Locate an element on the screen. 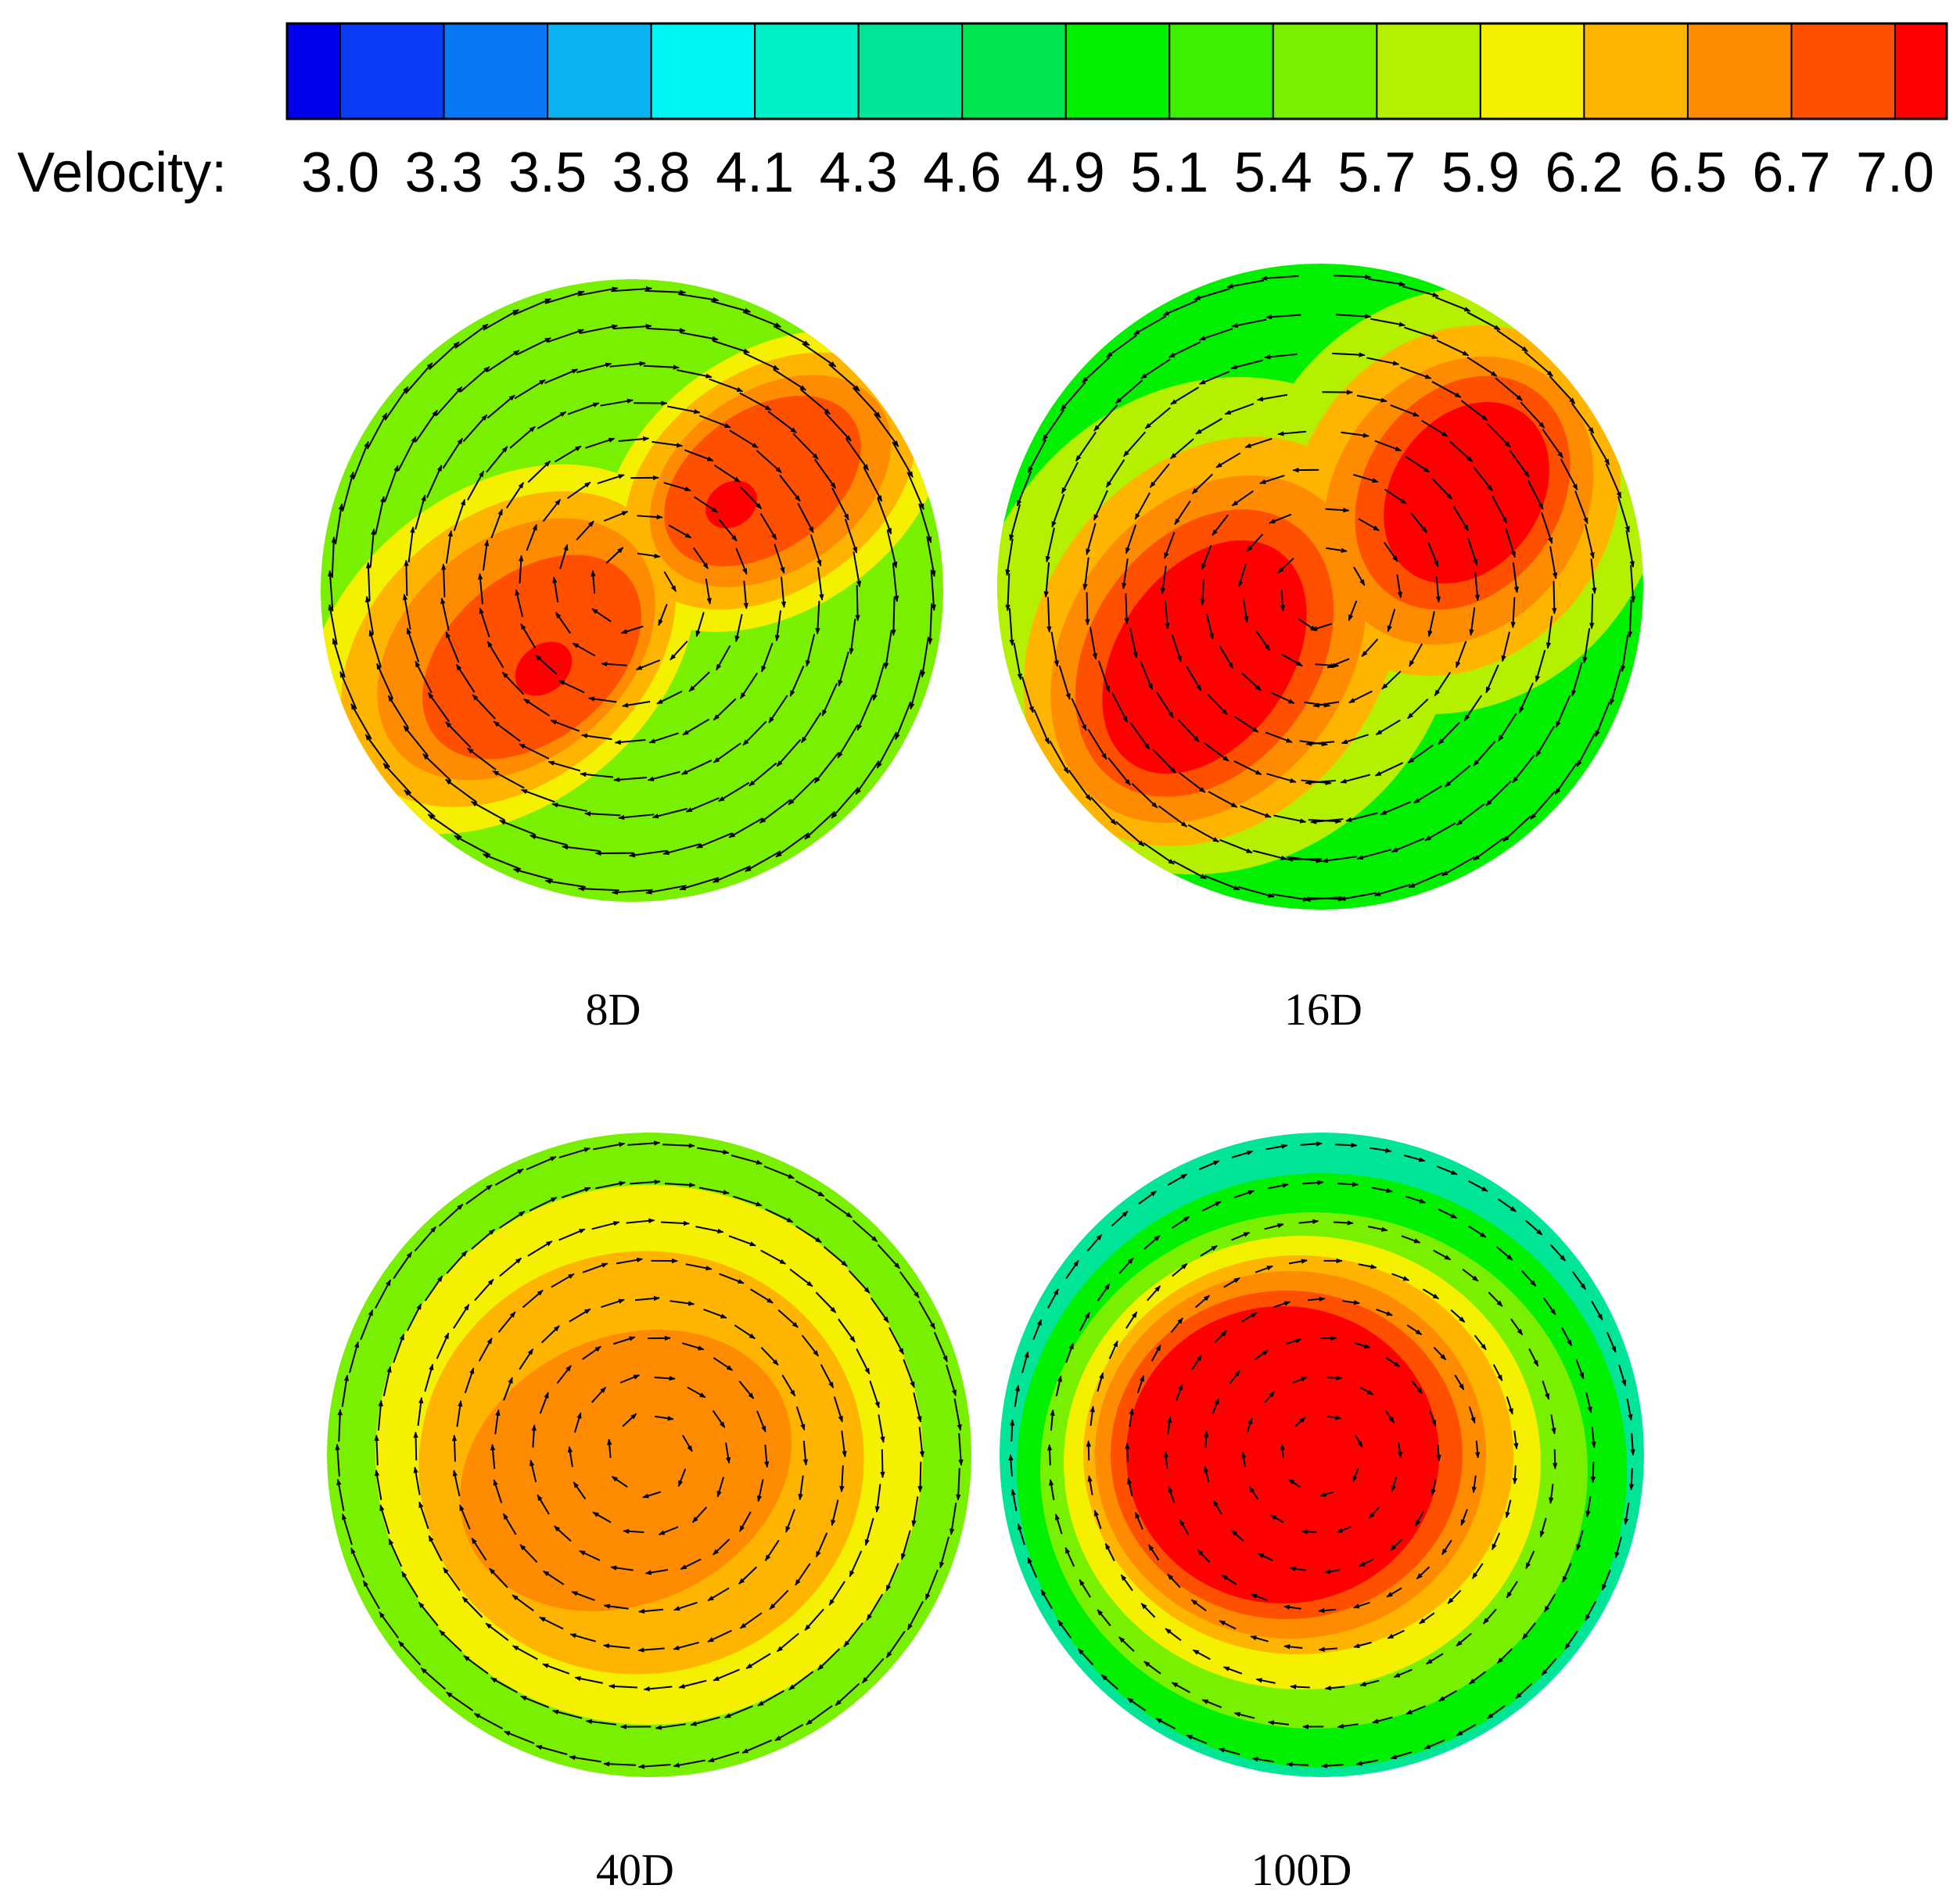  colorbar-tick-label: 6.2 is located at coordinates (1584, 173).